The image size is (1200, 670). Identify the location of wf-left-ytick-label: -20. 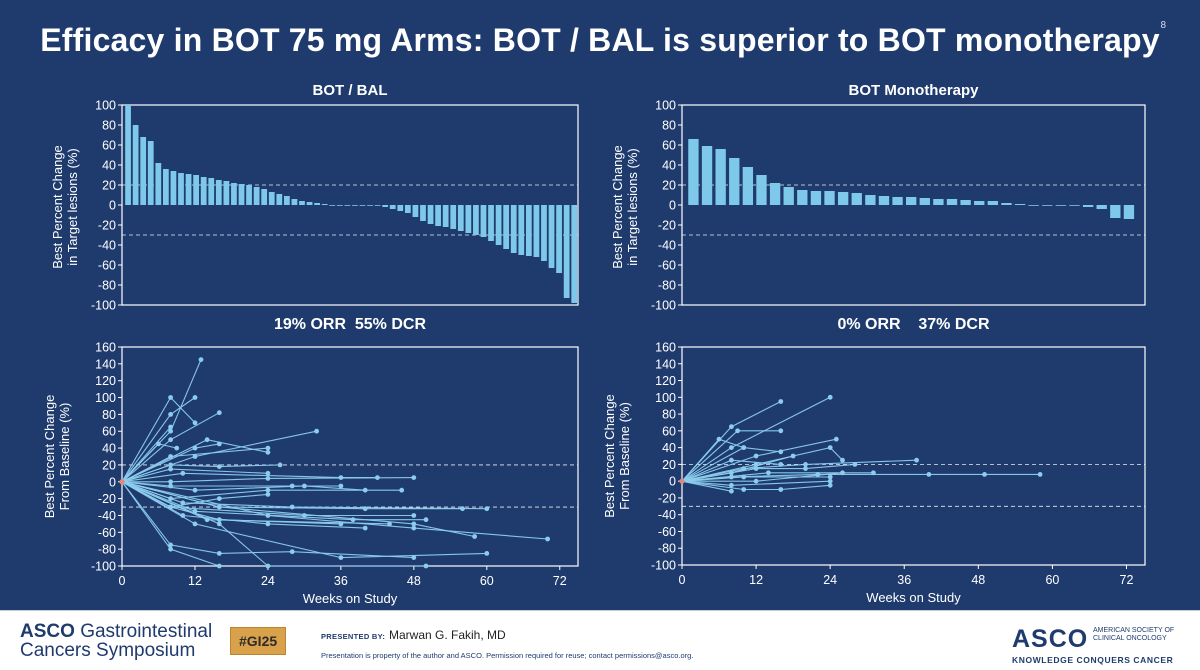
(107, 226).